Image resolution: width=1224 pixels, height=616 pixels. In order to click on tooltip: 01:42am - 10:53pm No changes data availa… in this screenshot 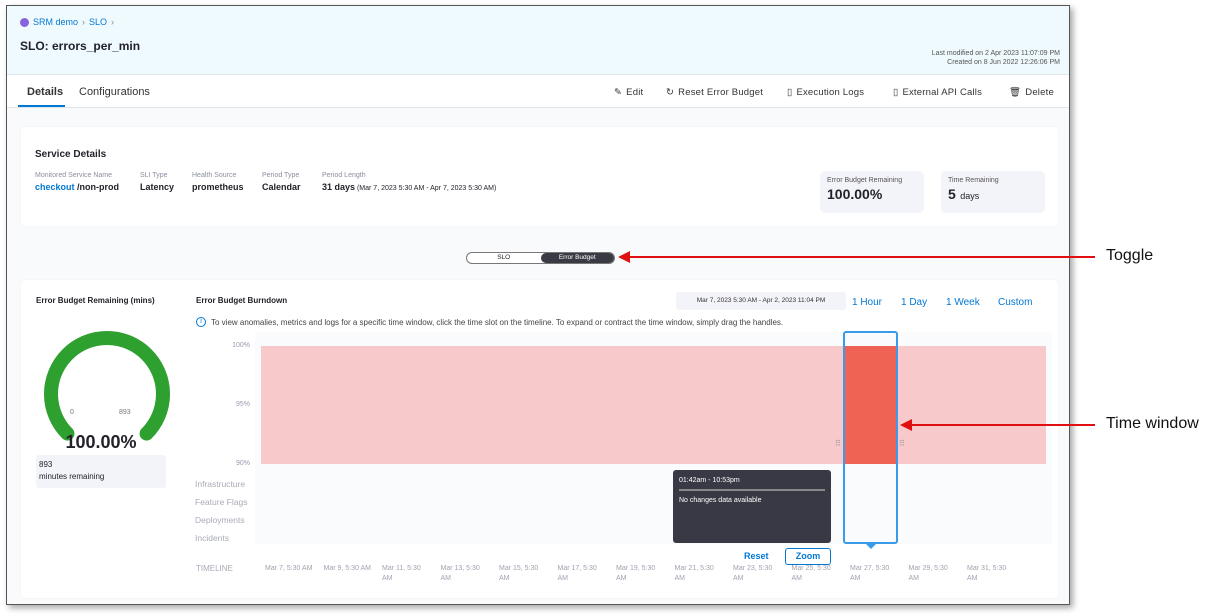, I will do `click(752, 506)`.